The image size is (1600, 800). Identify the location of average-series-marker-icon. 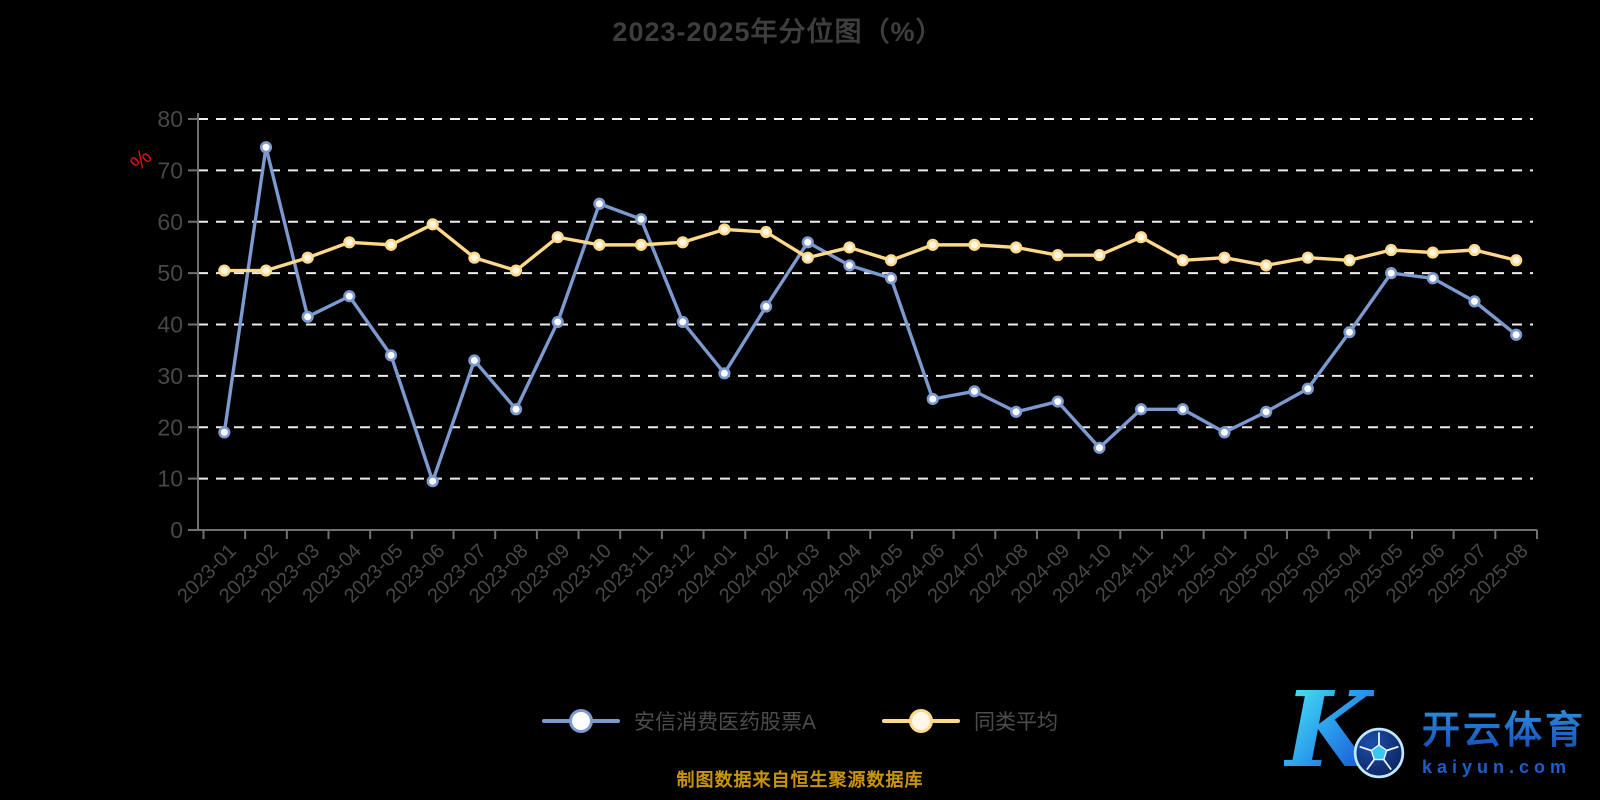
(921, 721).